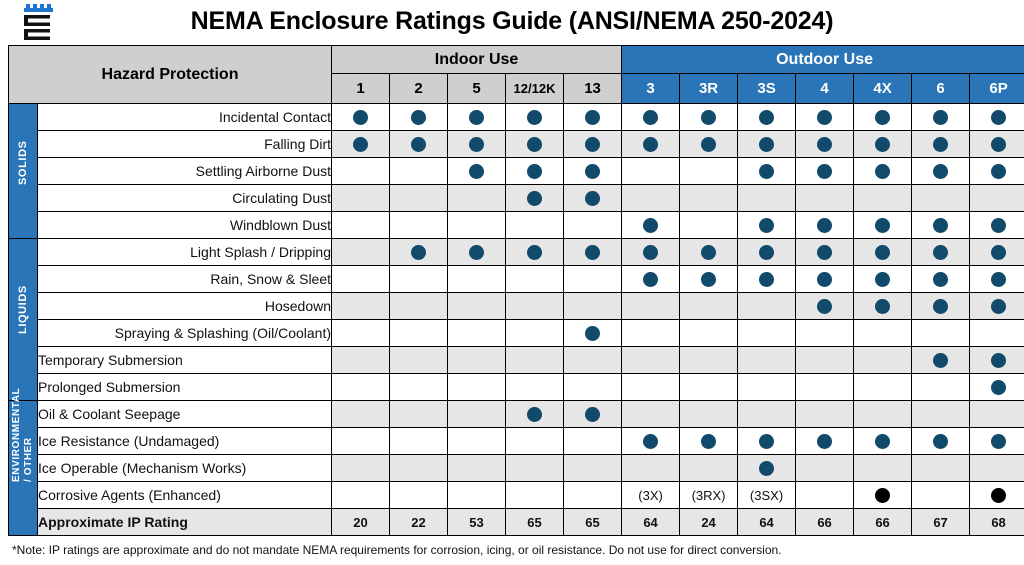 This screenshot has height=565, width=1024. Describe the element at coordinates (883, 88) in the screenshot. I see `column-header-4x: 4X` at that location.